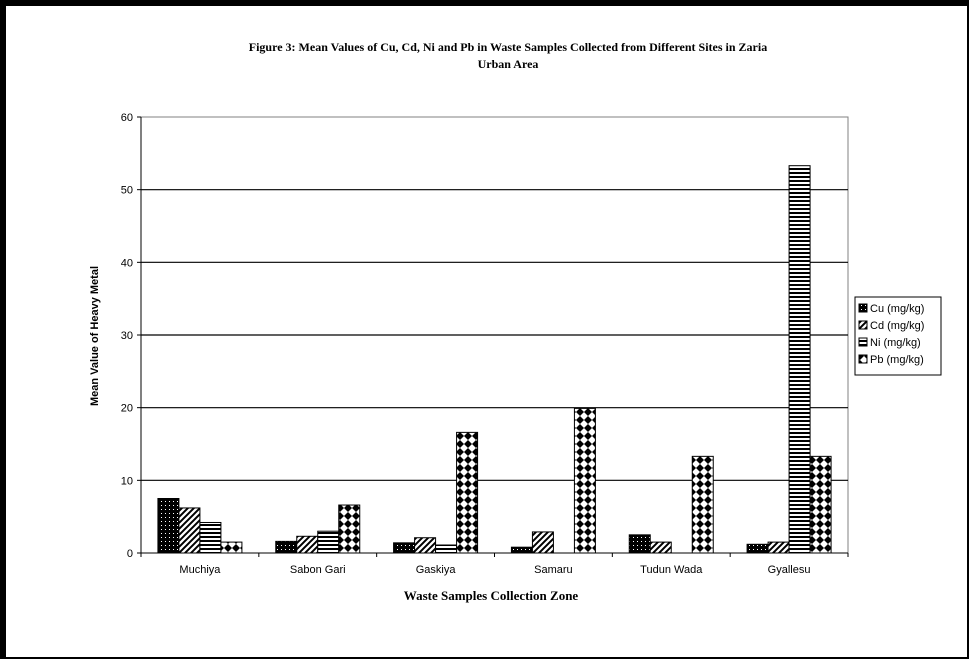 This screenshot has height=659, width=969. I want to click on y-axis-label: Mean Value of Heavy Metal, so click(95, 336).